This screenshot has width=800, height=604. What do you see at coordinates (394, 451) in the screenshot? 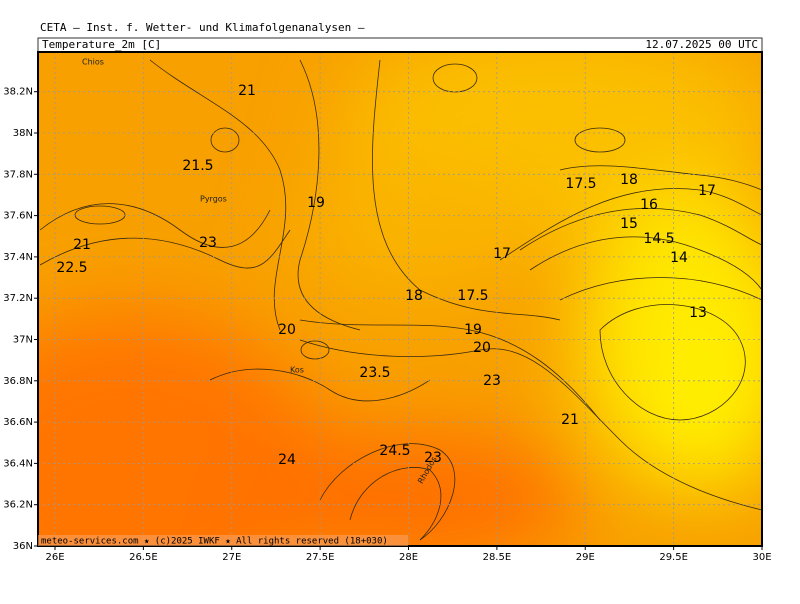
I see `contour-label: 24.5` at bounding box center [394, 451].